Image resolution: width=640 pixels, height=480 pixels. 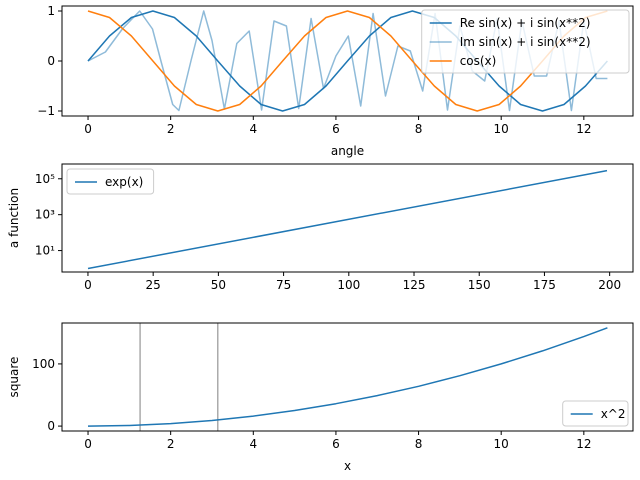 What do you see at coordinates (478, 61) in the screenshot?
I see `legend-label: cos(x)` at bounding box center [478, 61].